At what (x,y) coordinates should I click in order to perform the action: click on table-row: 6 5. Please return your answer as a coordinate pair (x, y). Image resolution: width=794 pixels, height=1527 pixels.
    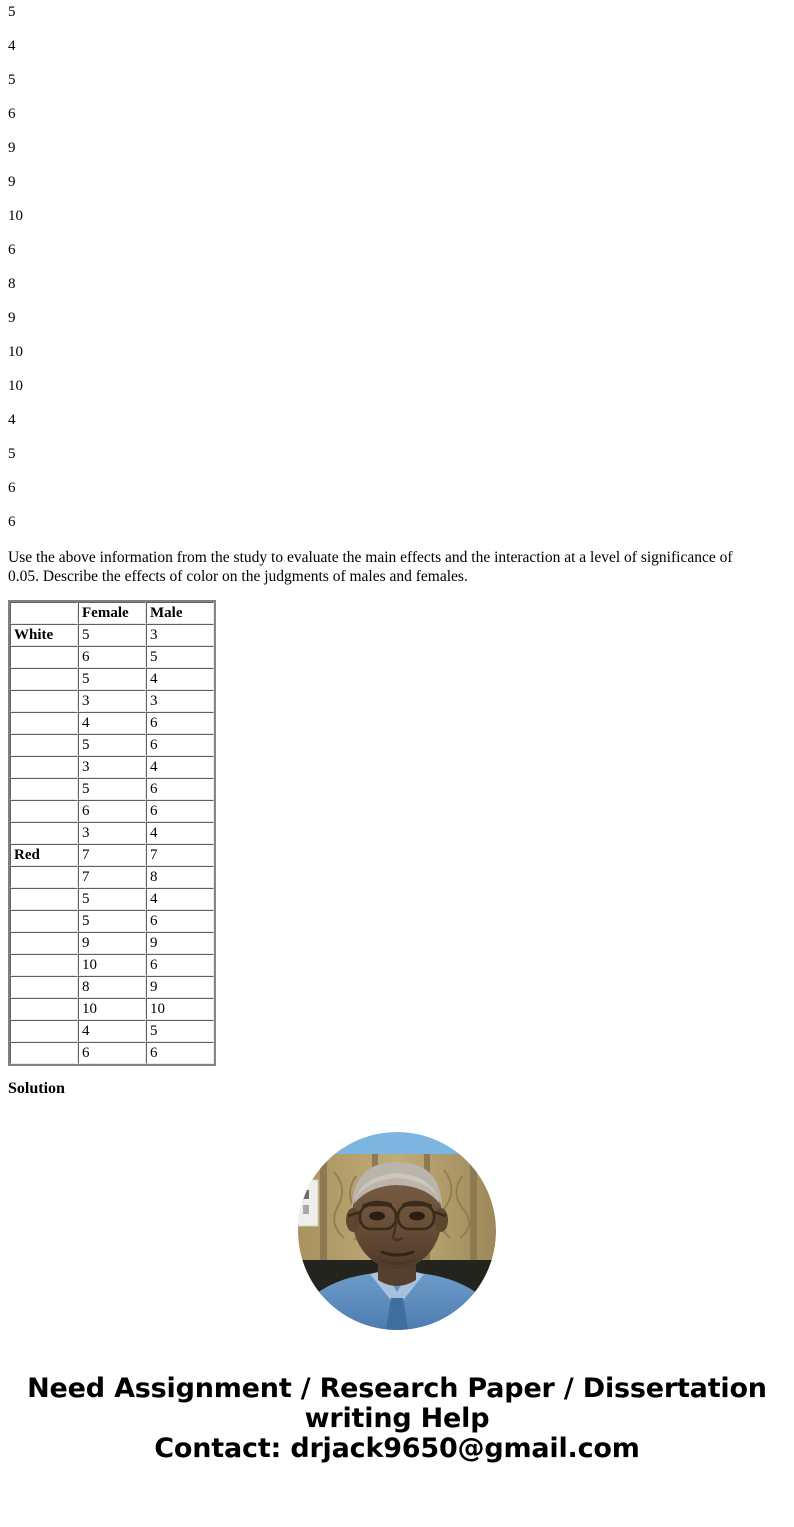
    Looking at the image, I should click on (112, 657).